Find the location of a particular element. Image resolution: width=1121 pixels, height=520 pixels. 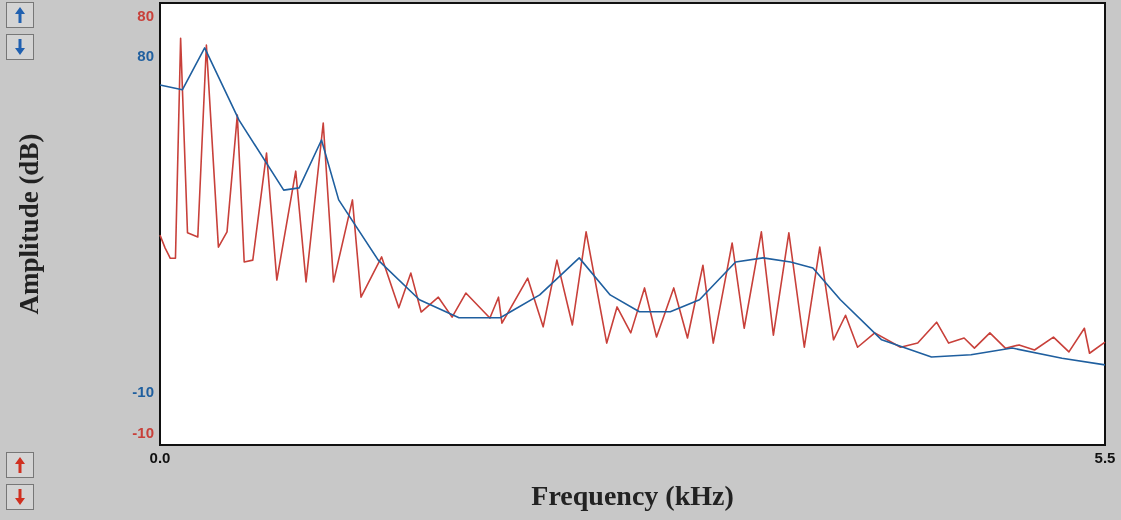

x-axis-title: Frequency (kHz) is located at coordinates (632, 495).